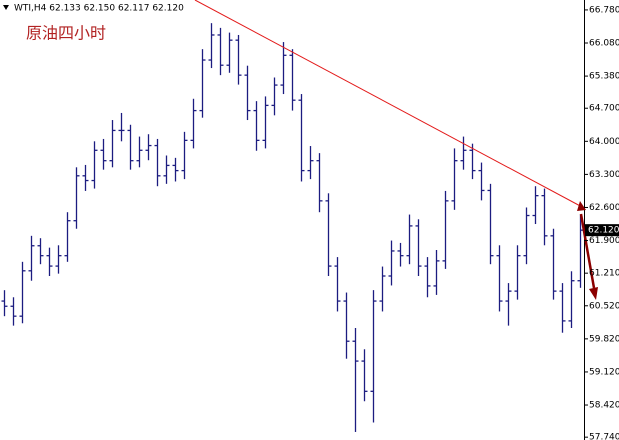 The height and width of the screenshot is (440, 619). What do you see at coordinates (604, 208) in the screenshot?
I see `y-tick-label: 62.600` at bounding box center [604, 208].